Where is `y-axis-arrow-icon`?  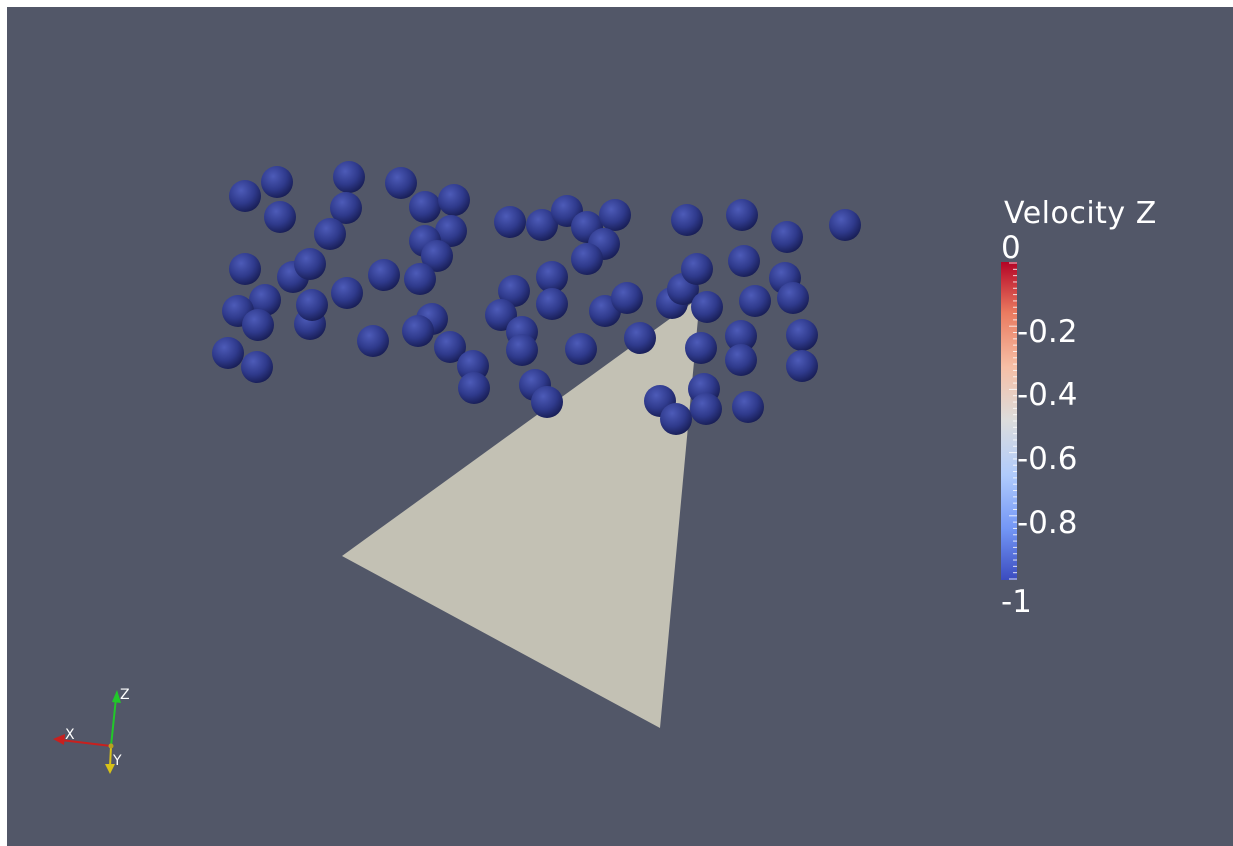 y-axis-arrow-icon is located at coordinates (110, 769).